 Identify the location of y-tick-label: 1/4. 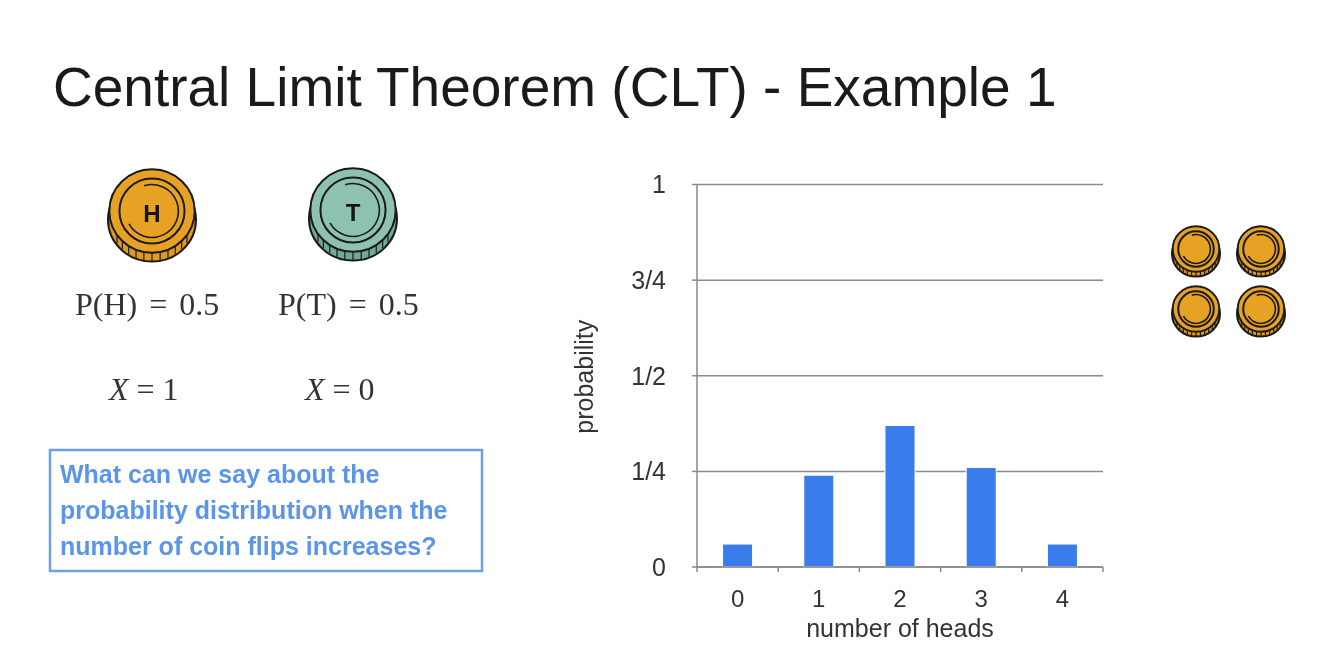
(649, 471).